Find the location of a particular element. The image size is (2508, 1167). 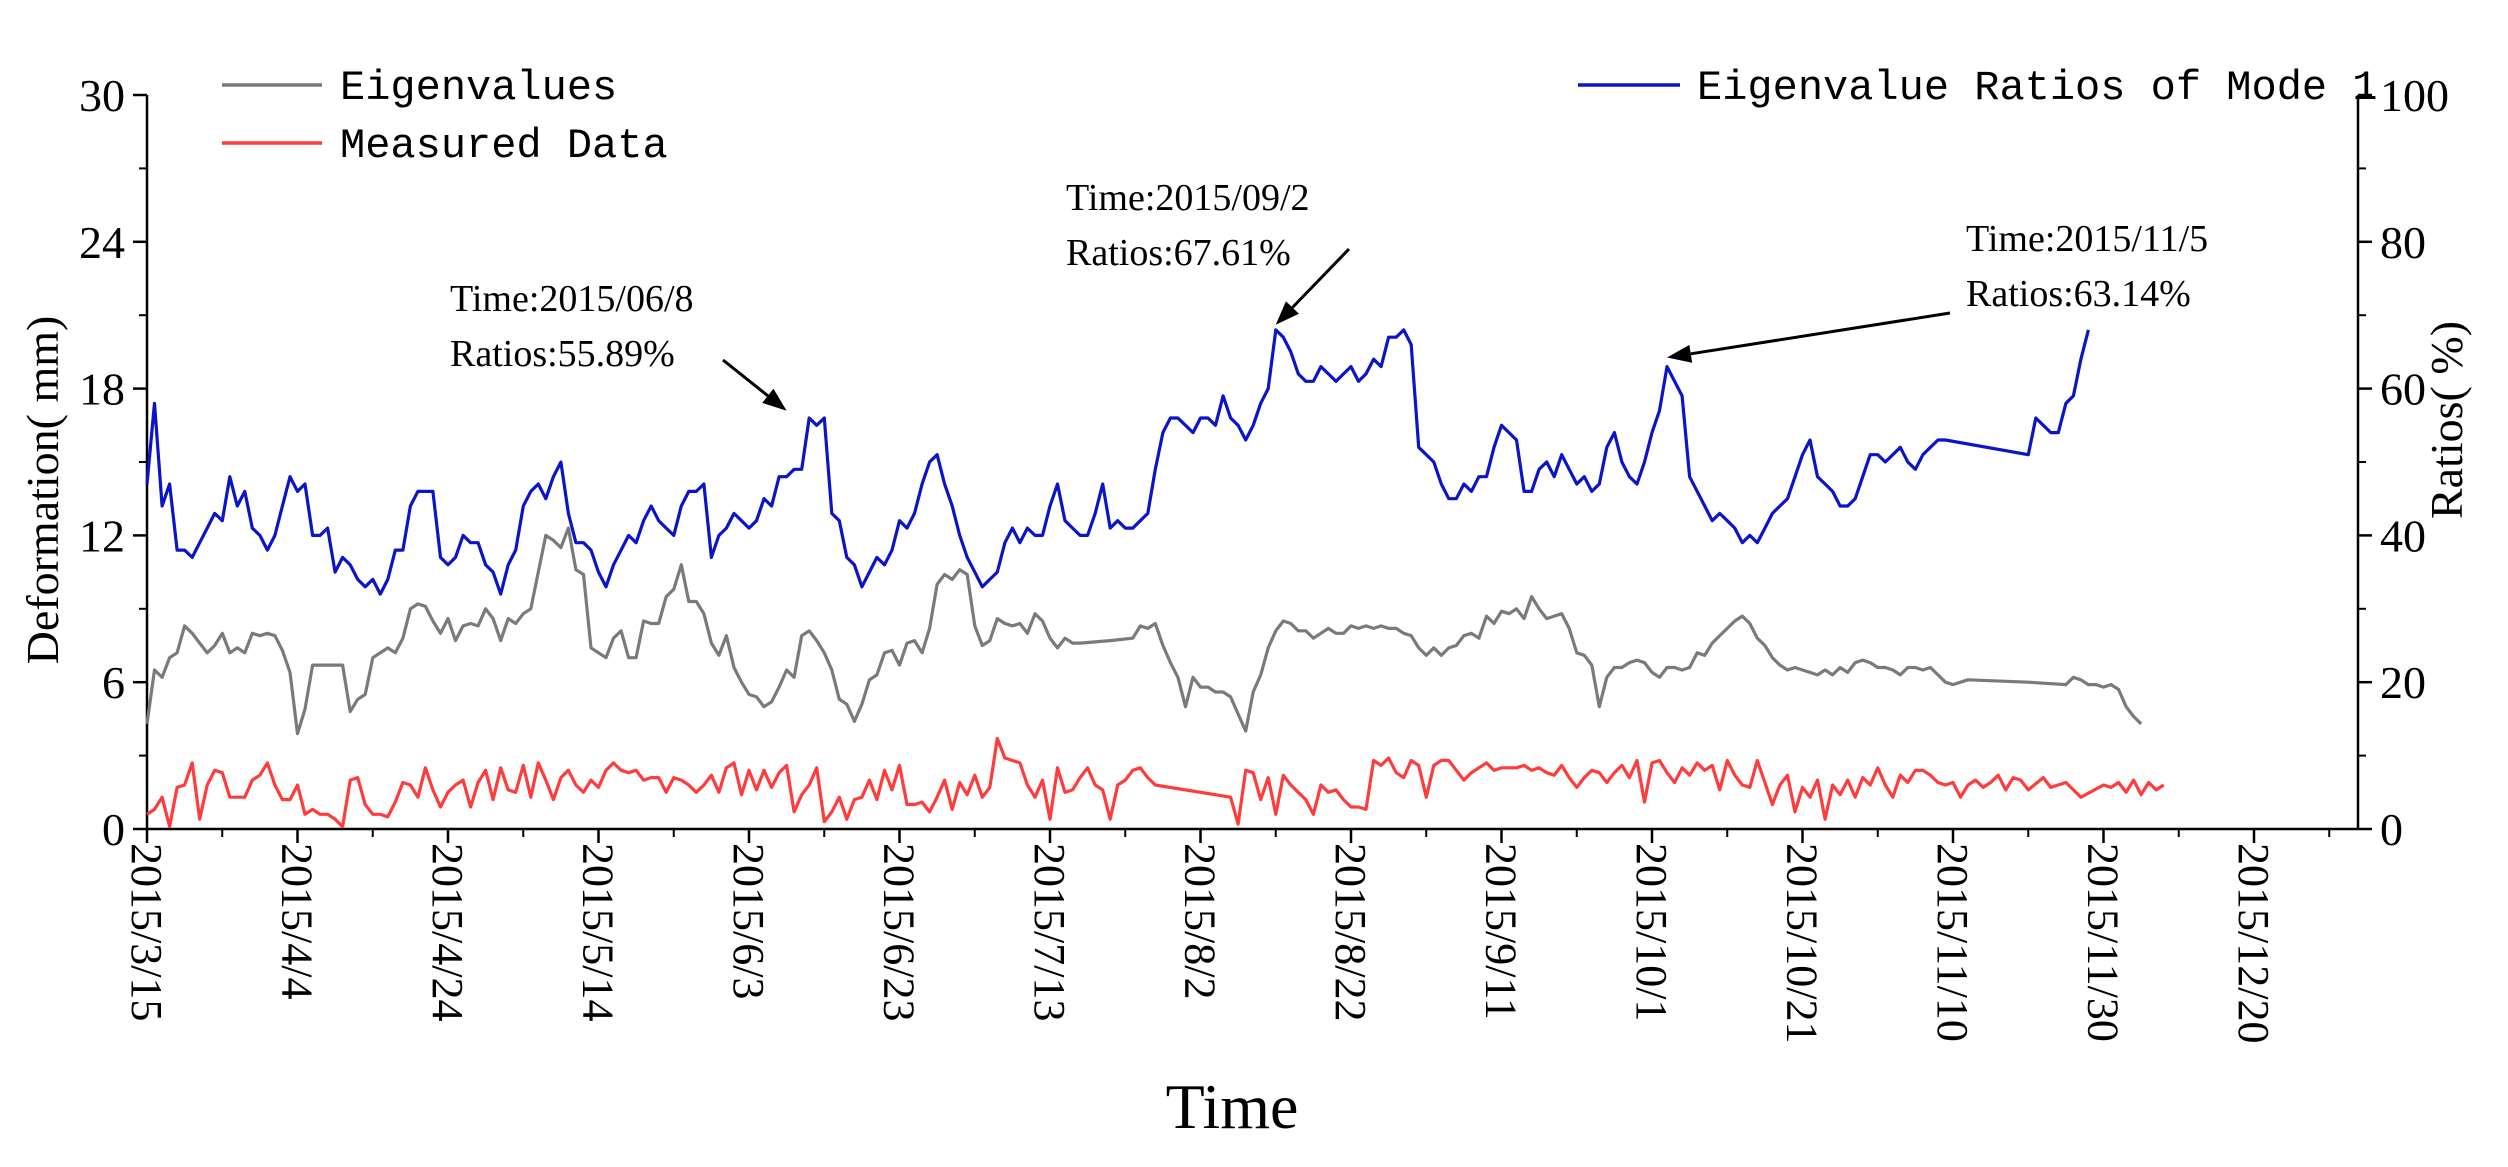

x-tick-label: 2015/11/30 is located at coordinates (2103, 942).